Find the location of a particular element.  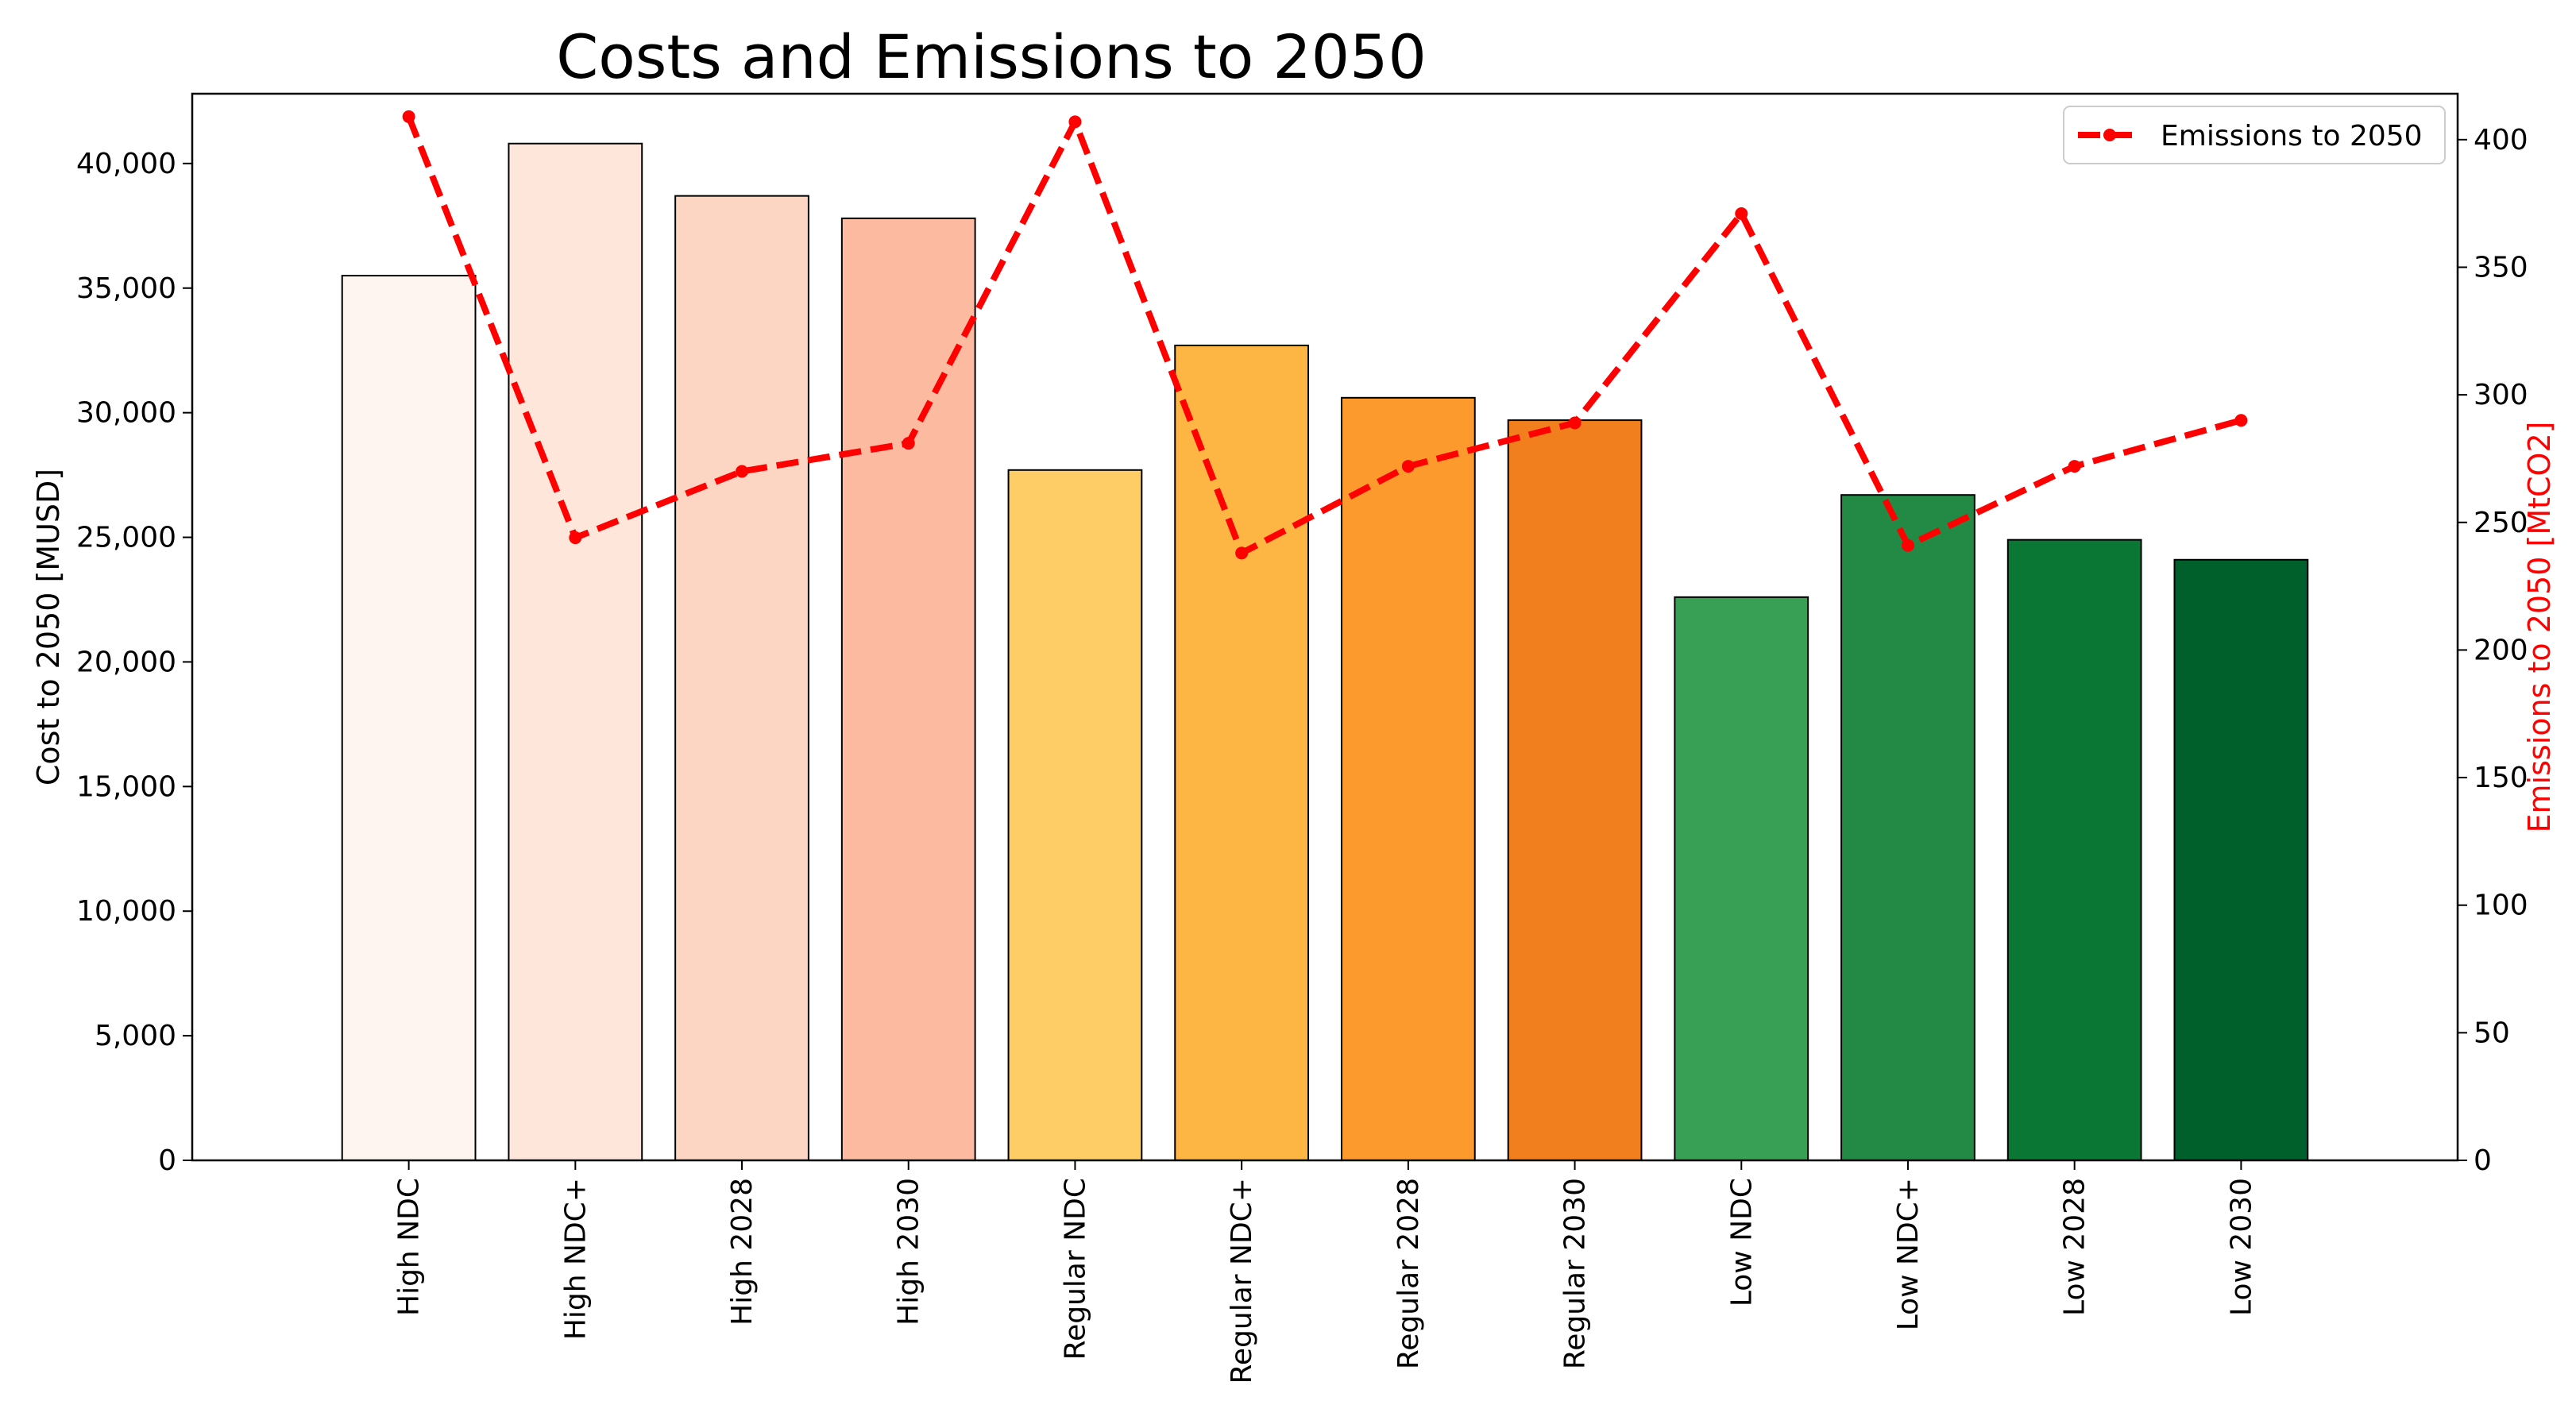

bar-high-ndc-plus is located at coordinates (575, 651).